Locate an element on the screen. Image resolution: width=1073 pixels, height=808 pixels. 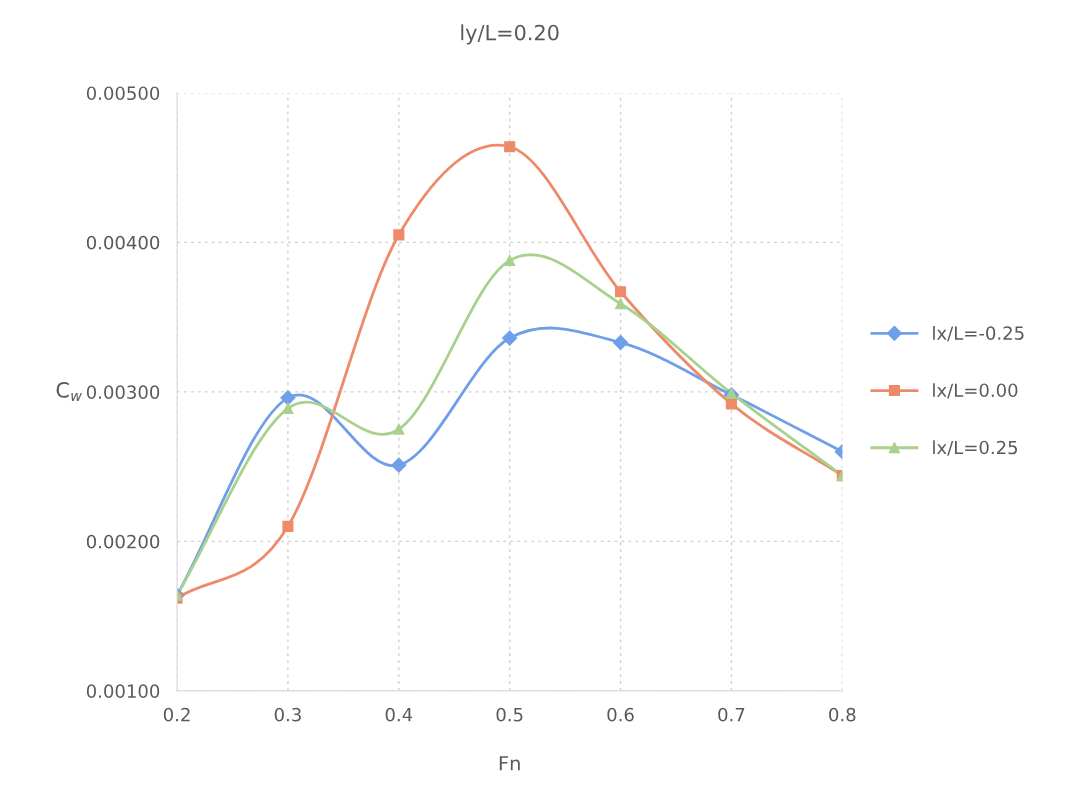
y-tick-label: 0.00500 is located at coordinates (123, 93).